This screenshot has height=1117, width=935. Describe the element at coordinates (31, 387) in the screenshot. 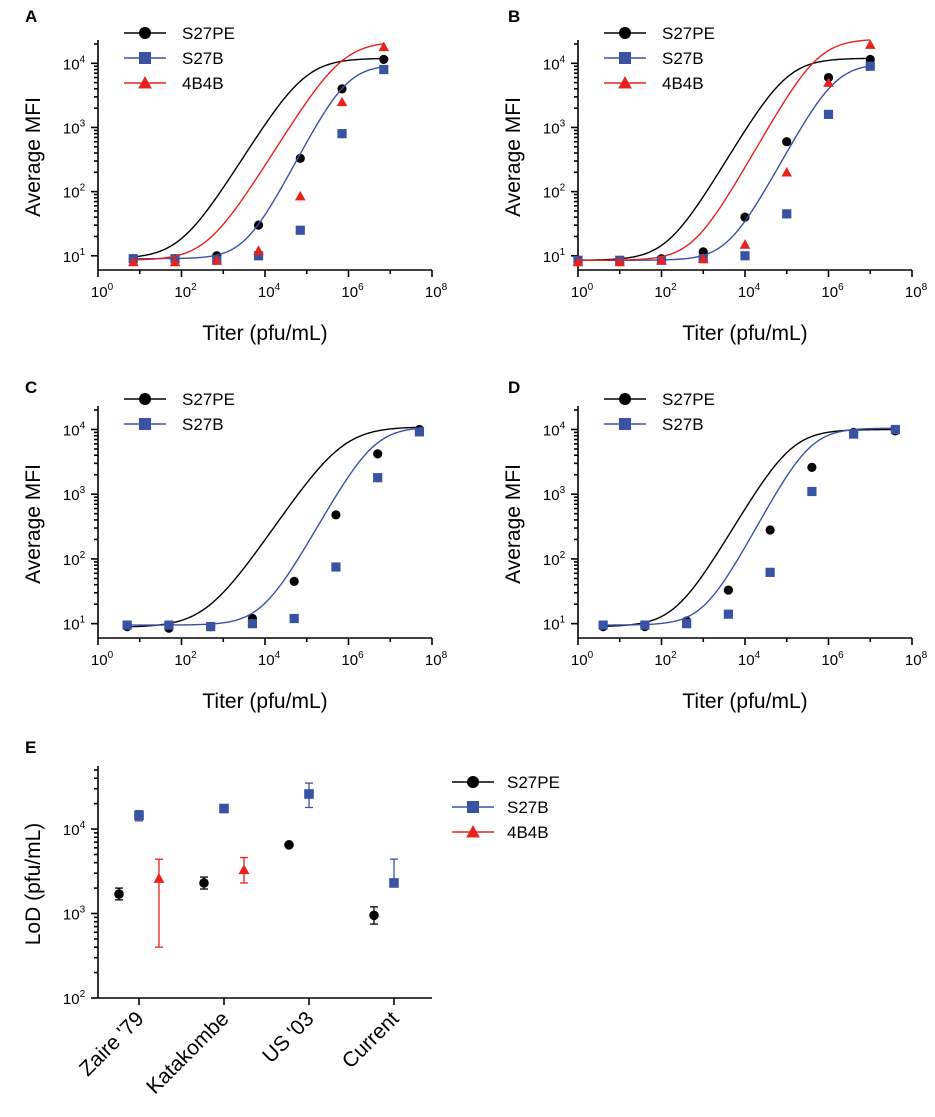

I see `panel-label: C` at that location.